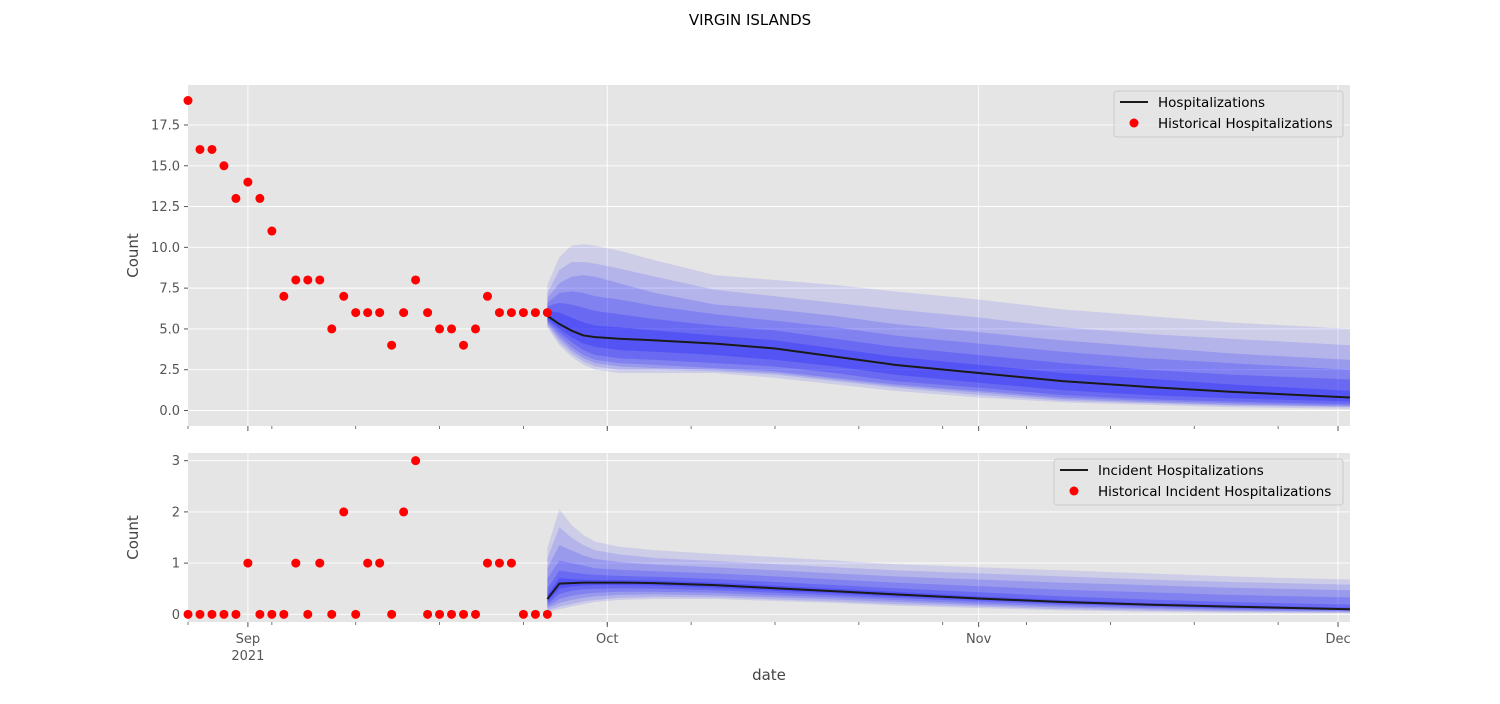 Image resolution: width=1500 pixels, height=704 pixels. I want to click on y-tick-label: 7.5, so click(169, 289).